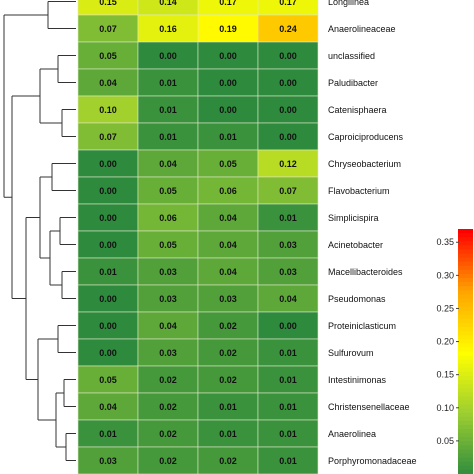 The width and height of the screenshot is (474, 474). Describe the element at coordinates (228, 164) in the screenshot. I see `cell-value-label: 0.05` at that location.